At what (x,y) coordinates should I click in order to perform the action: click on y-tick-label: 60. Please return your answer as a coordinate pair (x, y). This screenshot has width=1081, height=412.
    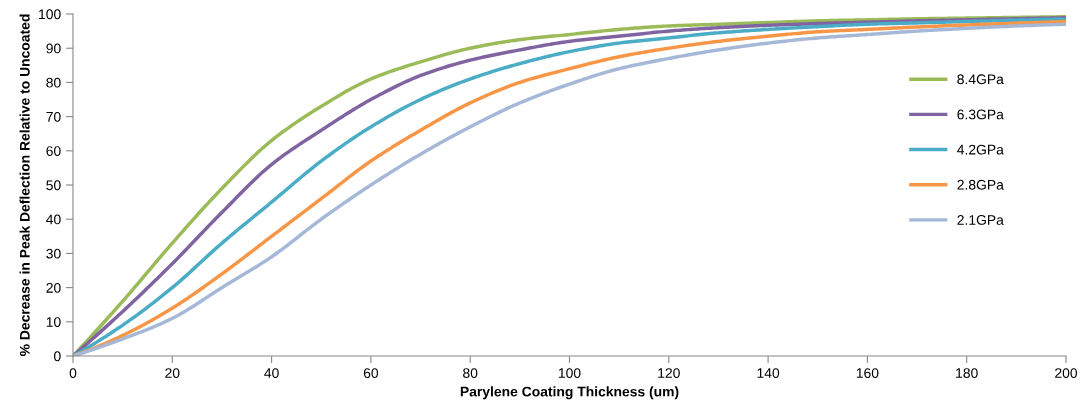
    Looking at the image, I should click on (53, 151).